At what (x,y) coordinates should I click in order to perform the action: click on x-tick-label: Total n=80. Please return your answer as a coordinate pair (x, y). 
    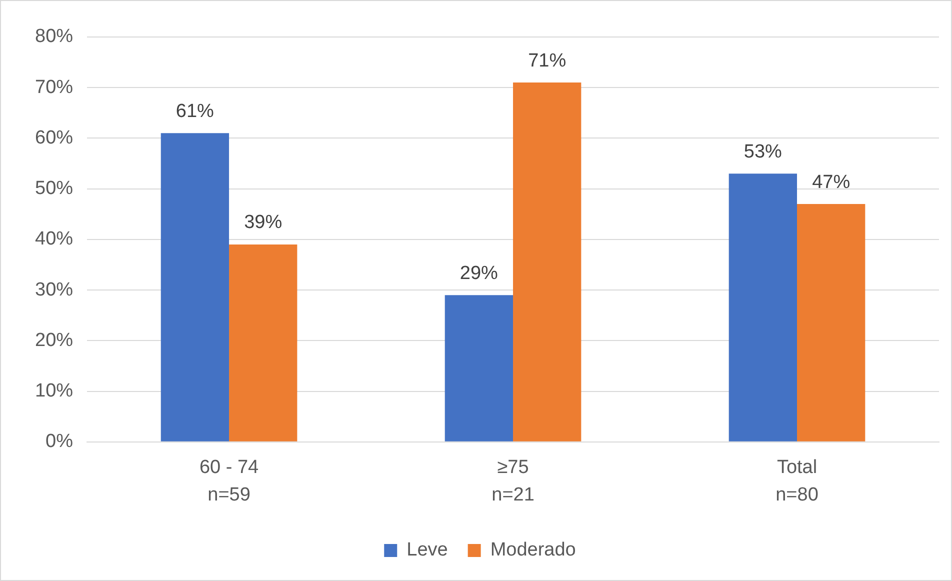
    Looking at the image, I should click on (797, 481).